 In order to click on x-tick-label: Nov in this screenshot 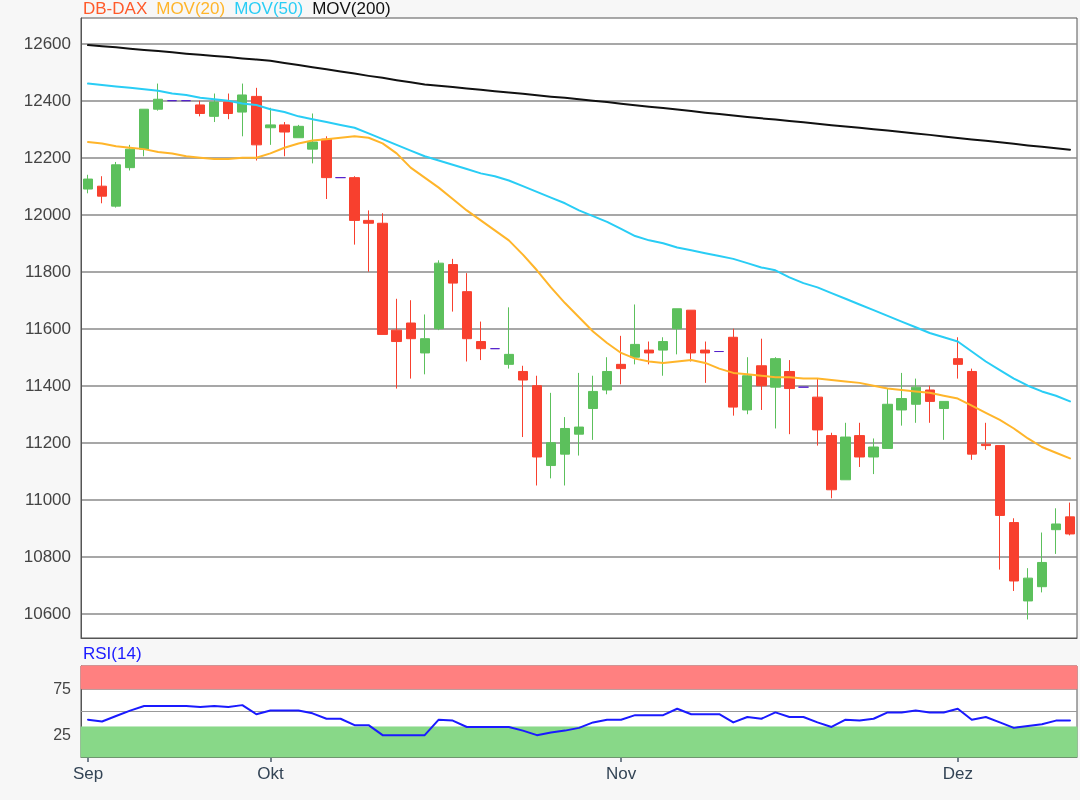, I will do `click(621, 773)`.